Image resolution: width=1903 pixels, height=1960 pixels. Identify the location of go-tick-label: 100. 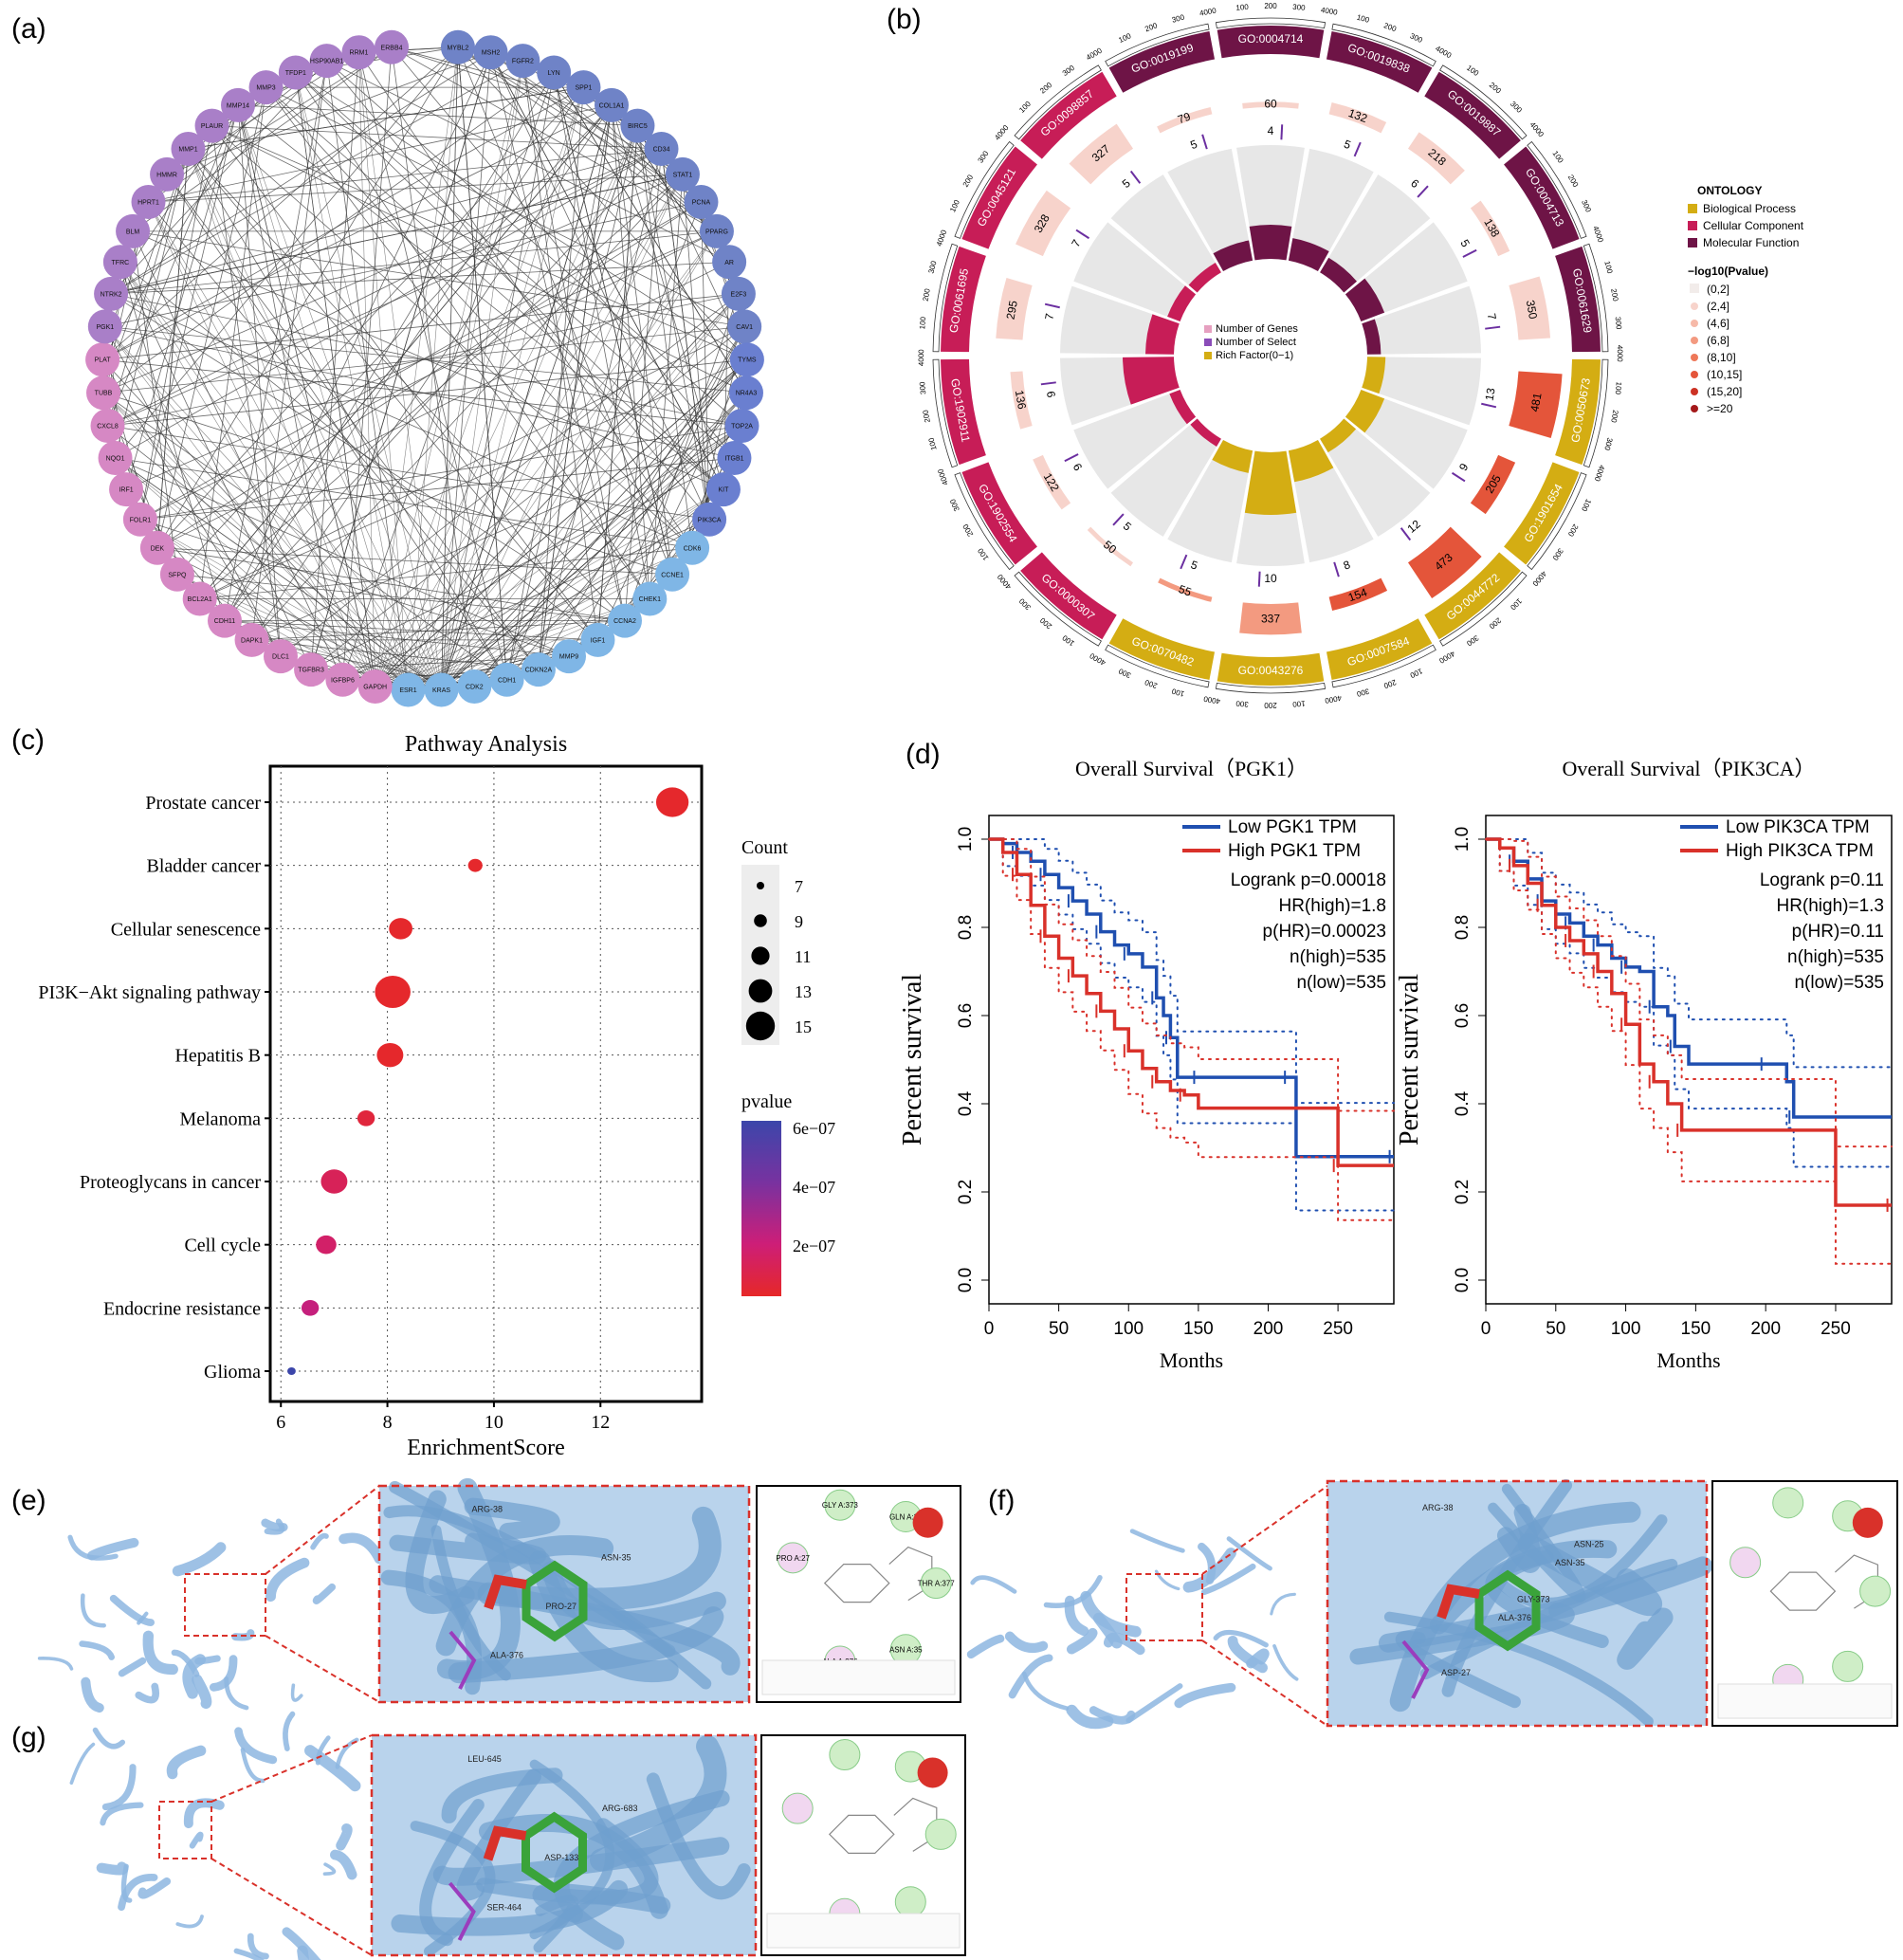
(1618, 388).